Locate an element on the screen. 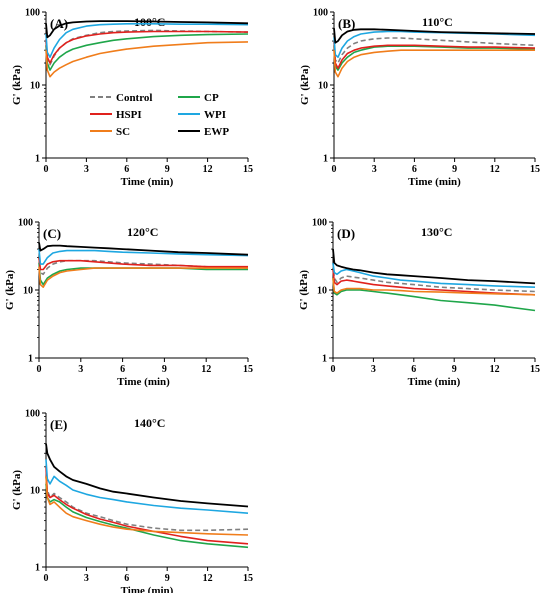 Image resolution: width=550 pixels, height=593 pixels. chart-panel-2: 1 10 100 0 3 6 9 12 15 Time (min) G' (kPa) (B) 110°C is located at coordinates (419, 98).